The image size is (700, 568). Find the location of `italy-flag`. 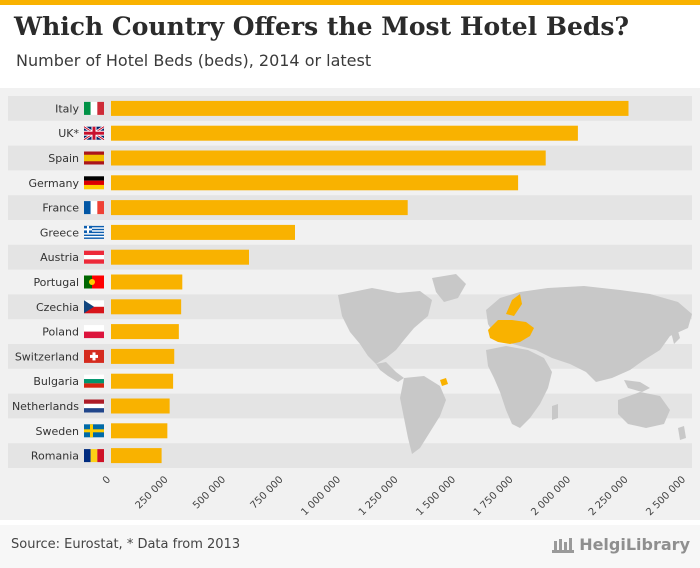

italy-flag is located at coordinates (94, 108).